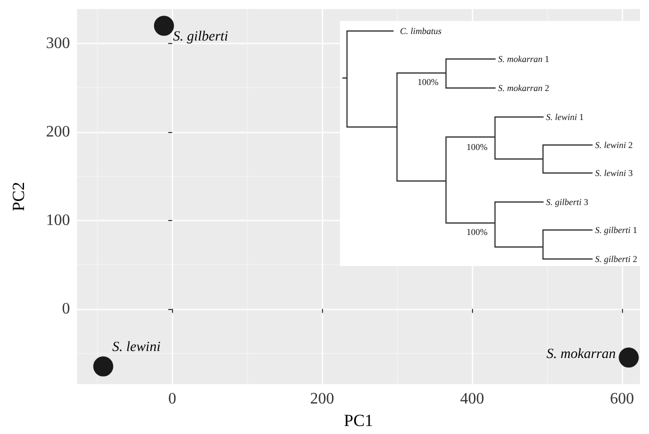  I want to click on y-tick-label: 0, so click(66, 309).